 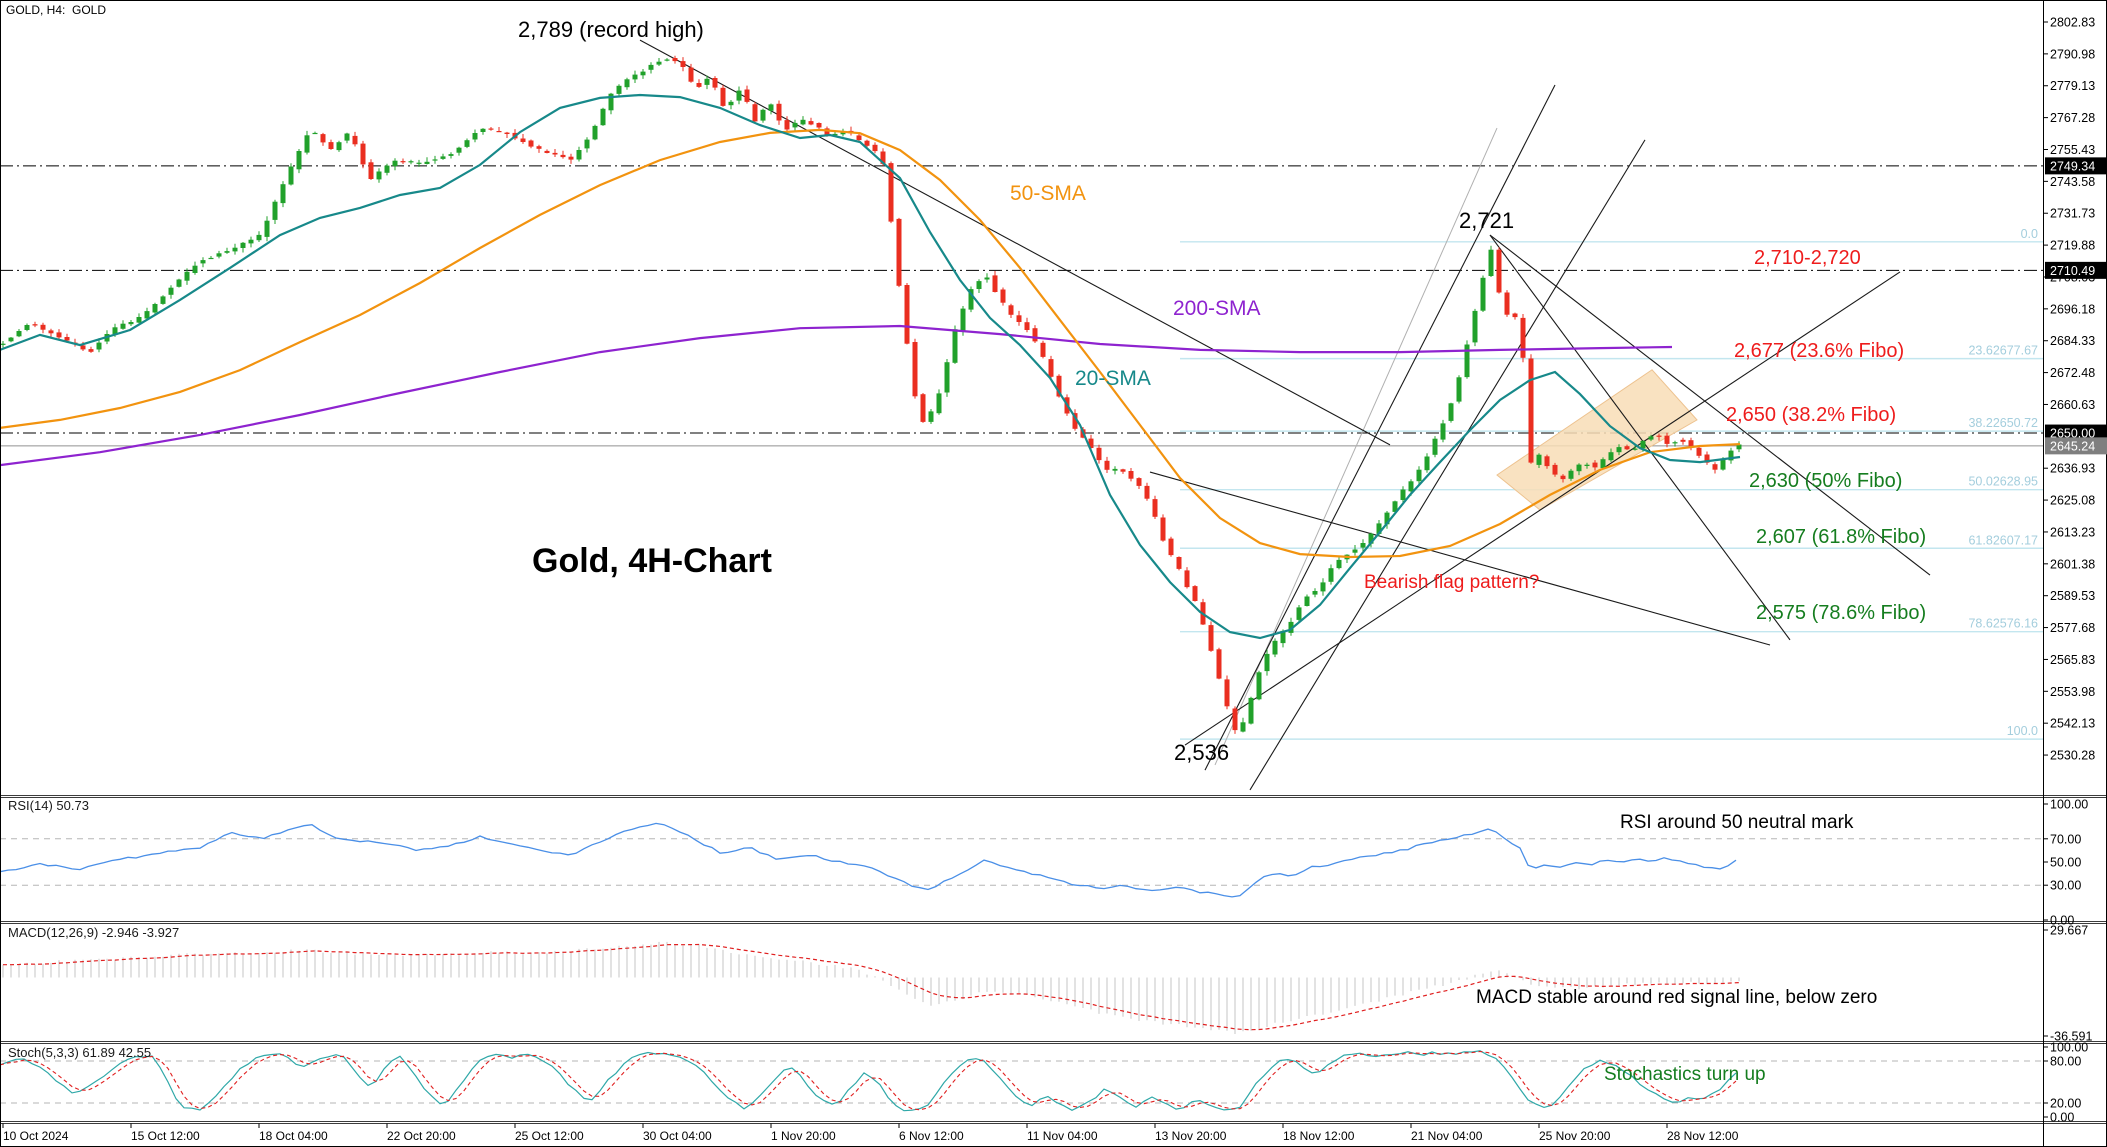 I want to click on fibo-tick-label: 50.02628.95, so click(x=2003, y=482).